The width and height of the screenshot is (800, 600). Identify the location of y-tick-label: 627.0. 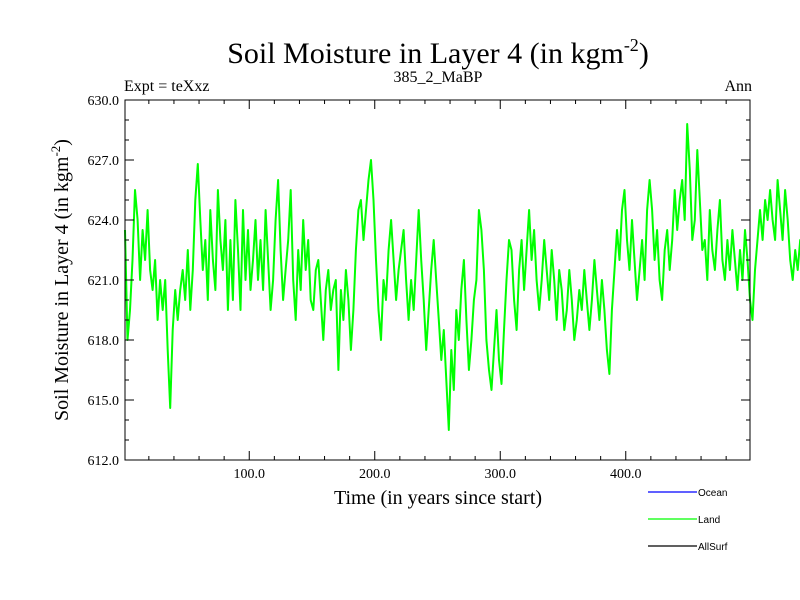
(104, 161).